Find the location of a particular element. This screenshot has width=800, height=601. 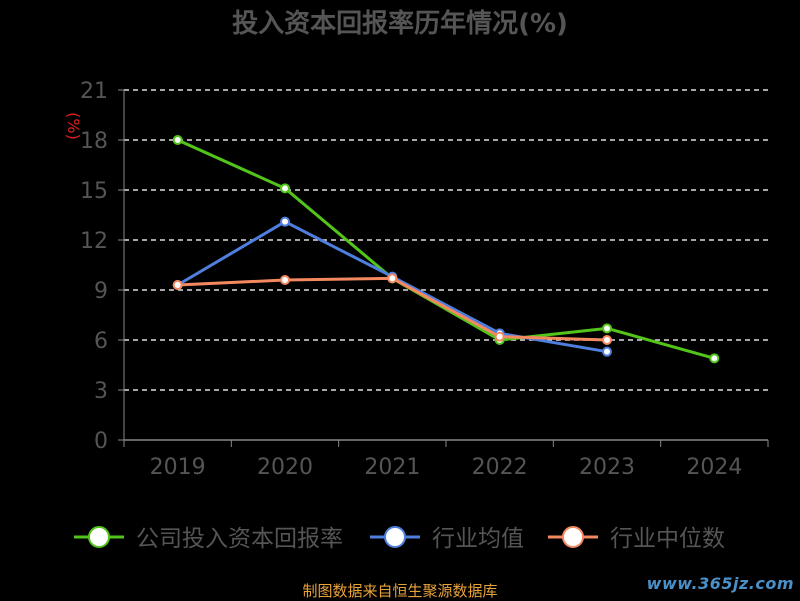

x-tick-label: 2019 is located at coordinates (178, 467).